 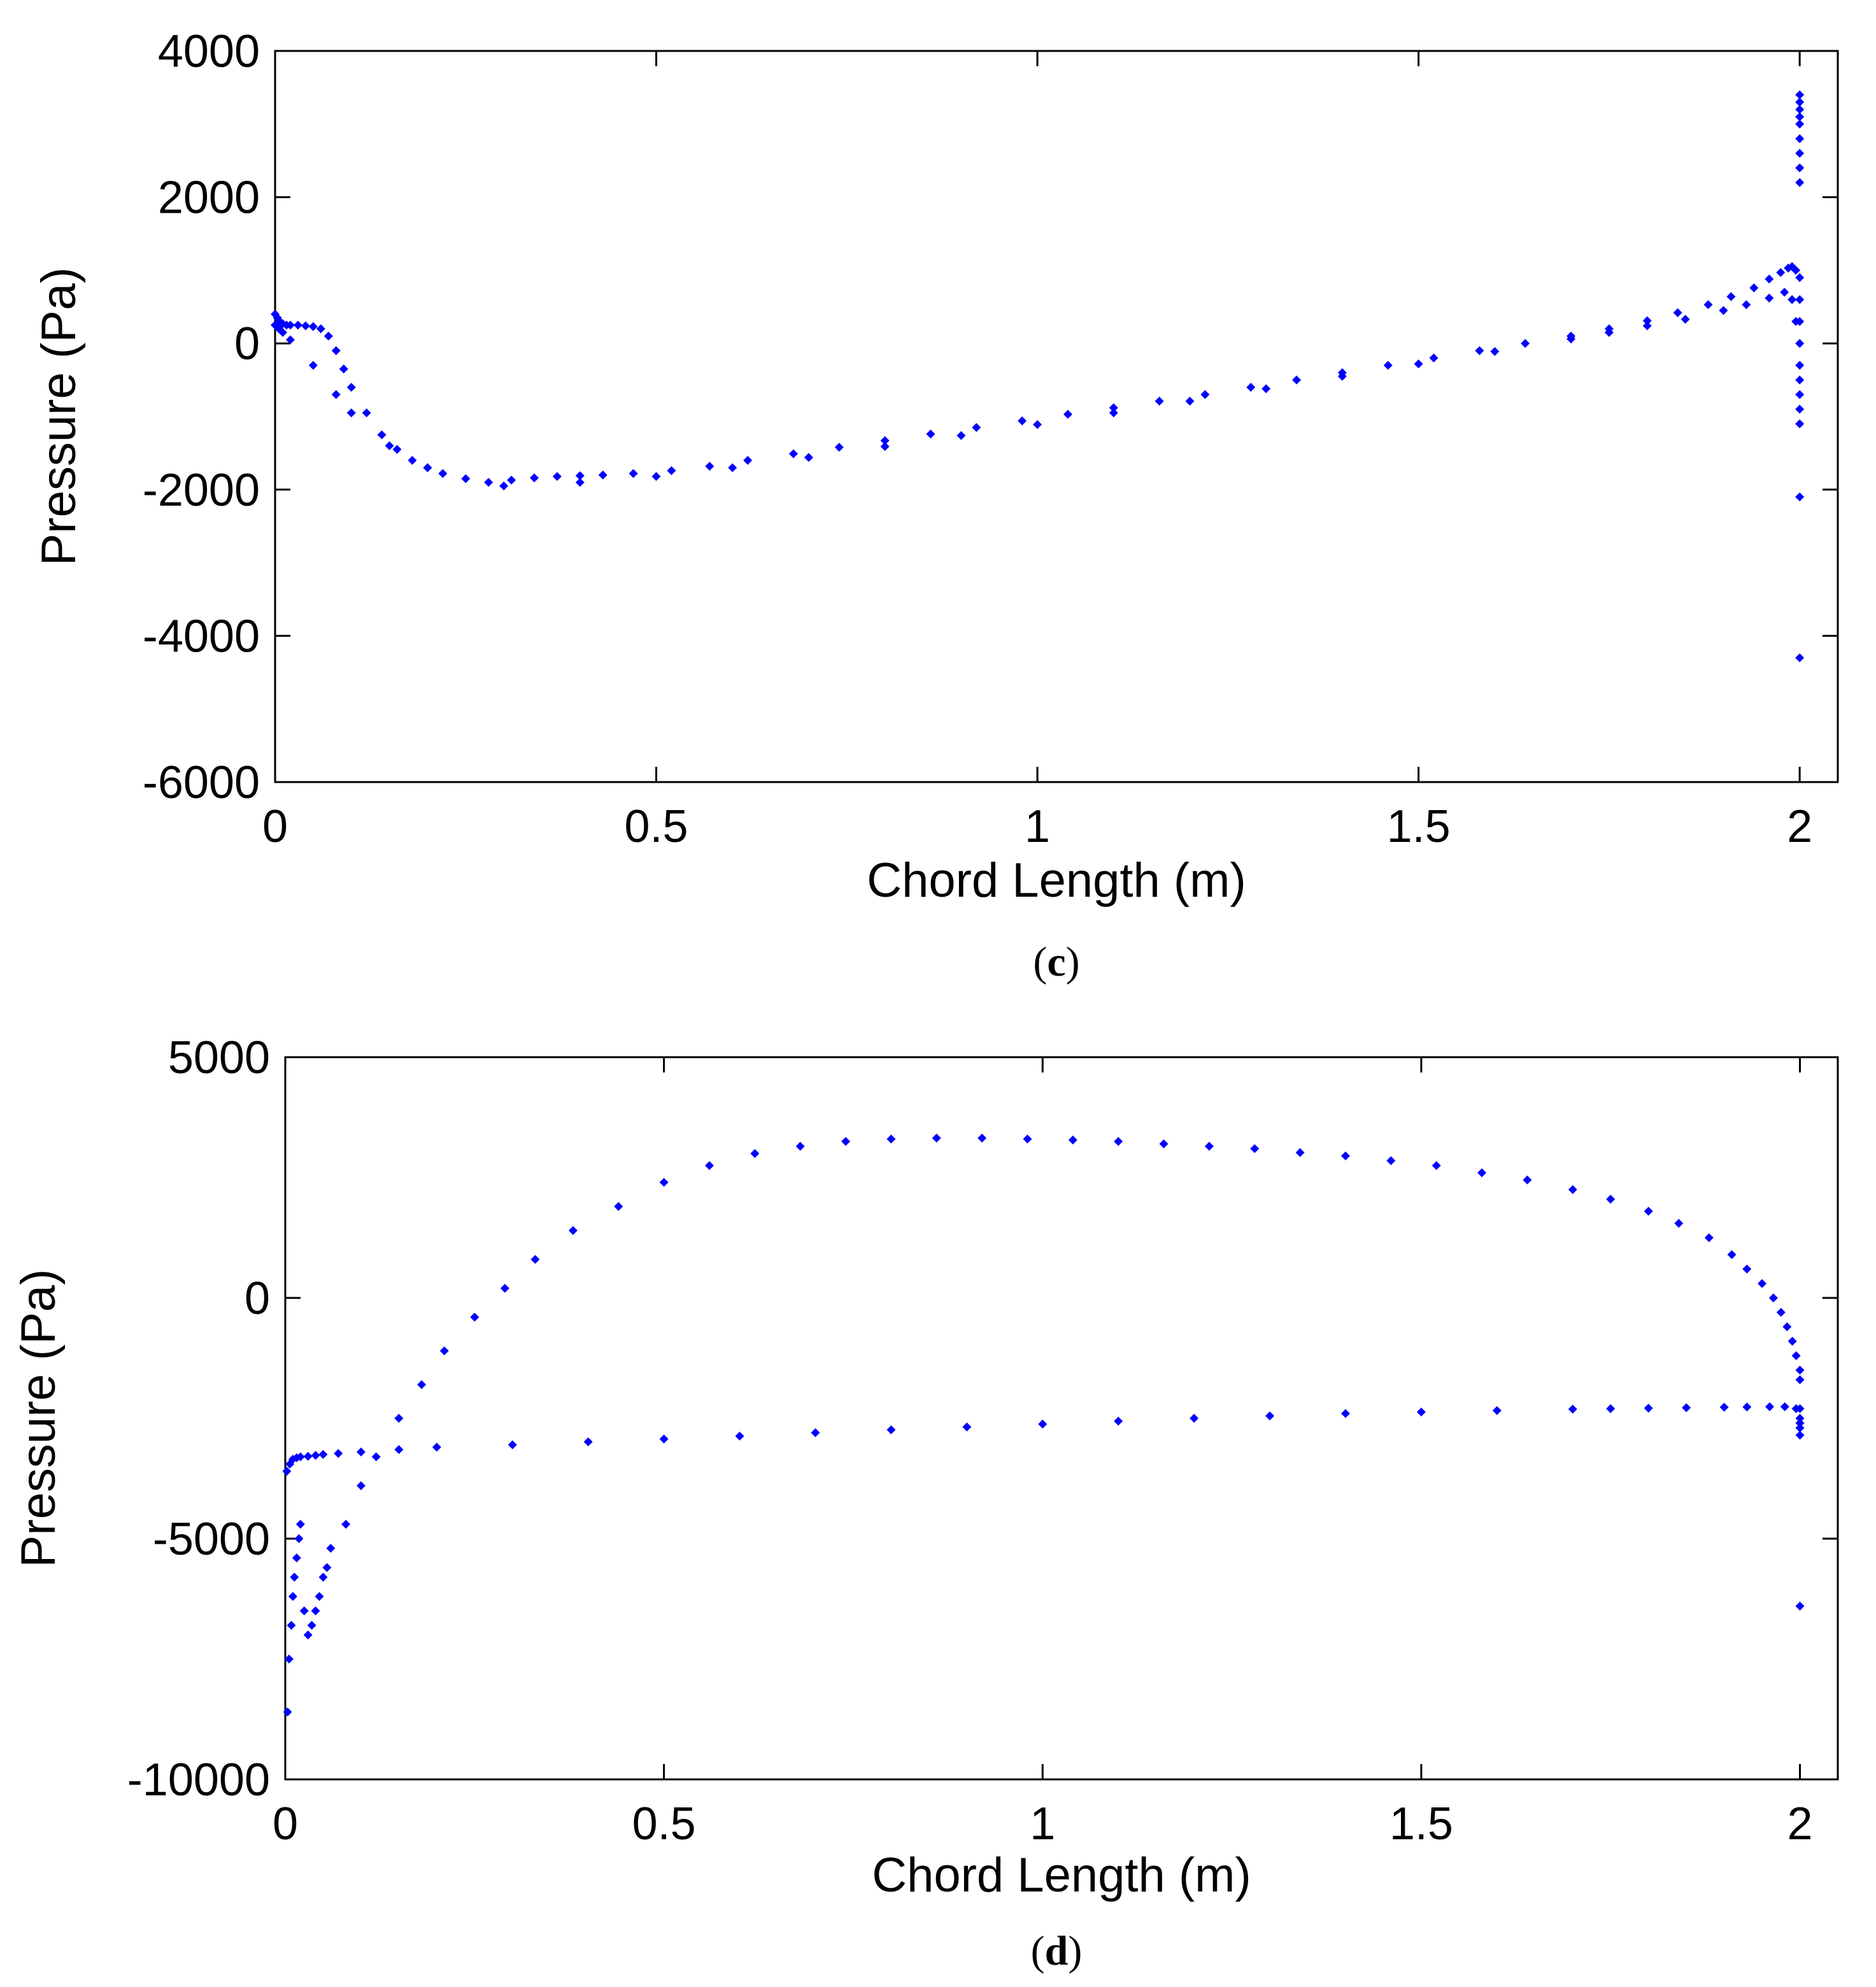 What do you see at coordinates (1800, 1823) in the screenshot?
I see `x-tick-label: 2` at bounding box center [1800, 1823].